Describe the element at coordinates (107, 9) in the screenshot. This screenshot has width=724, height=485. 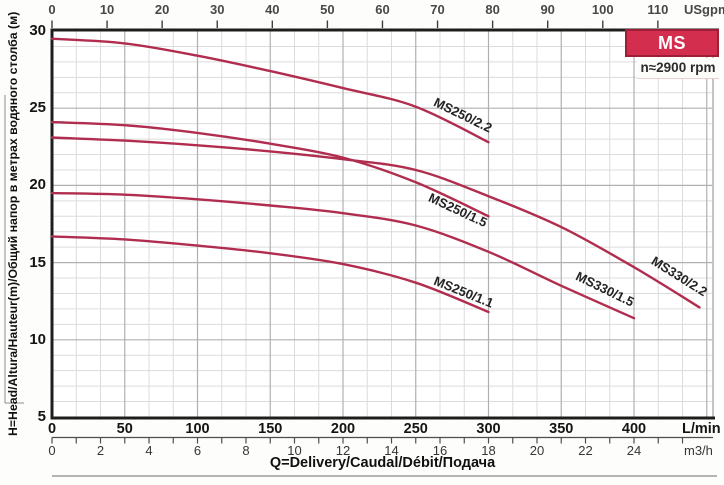
I see `top-axis-tick-label: 10` at that location.